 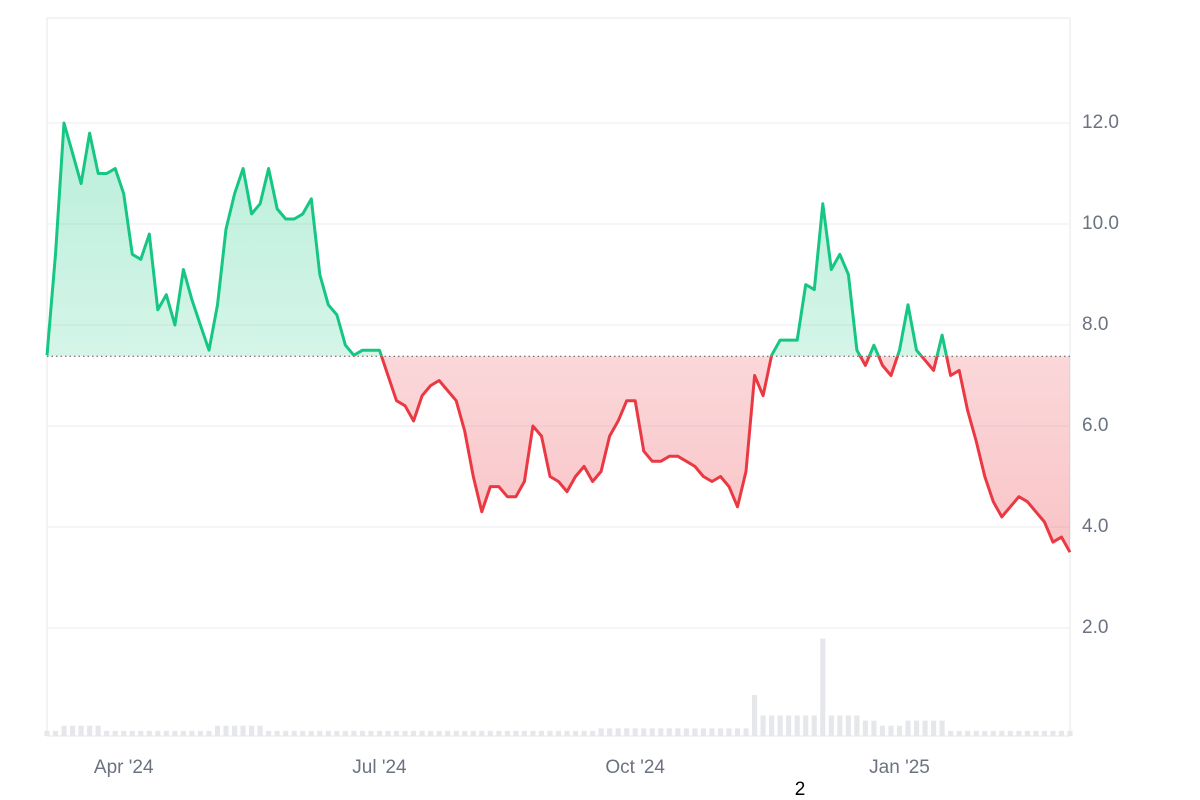 What do you see at coordinates (1100, 223) in the screenshot?
I see `y-tick-label: 10.0` at bounding box center [1100, 223].